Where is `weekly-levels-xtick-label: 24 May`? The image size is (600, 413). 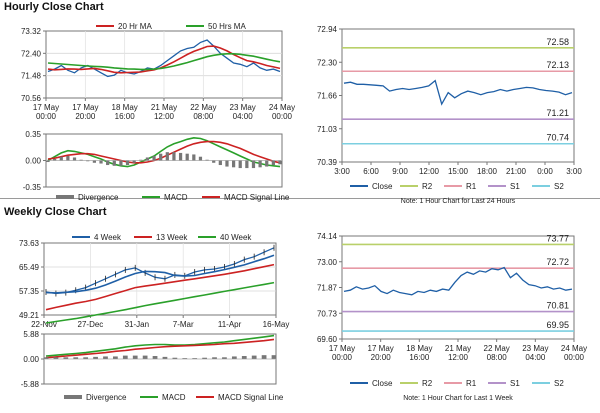
weekly-levels-xtick-label: 24 May is located at coordinates (574, 348).